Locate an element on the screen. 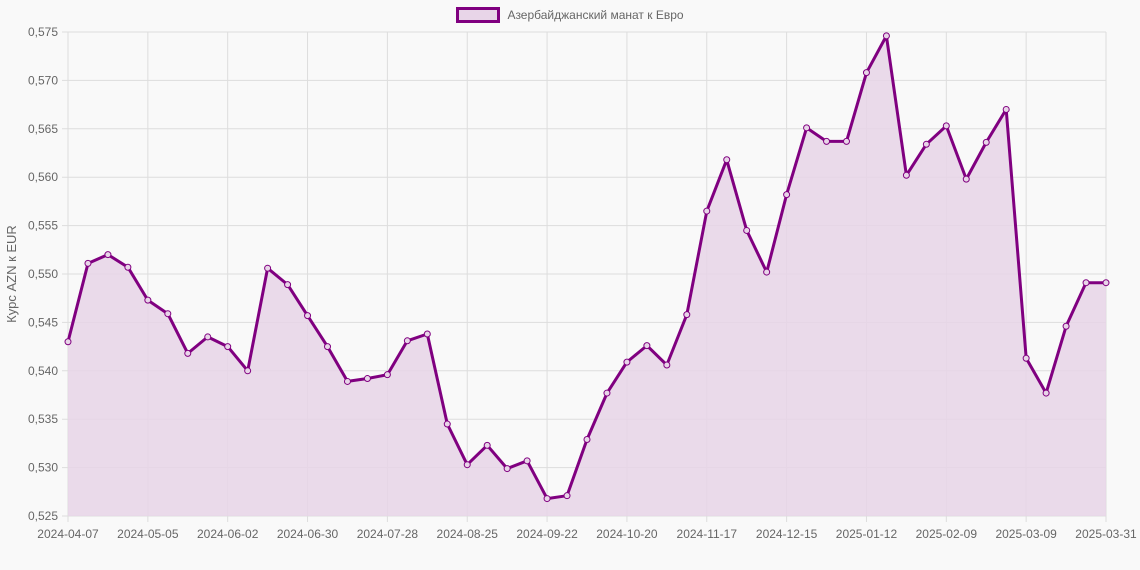 The width and height of the screenshot is (1140, 570). x-tick-label: 2025-01-12 is located at coordinates (867, 534).